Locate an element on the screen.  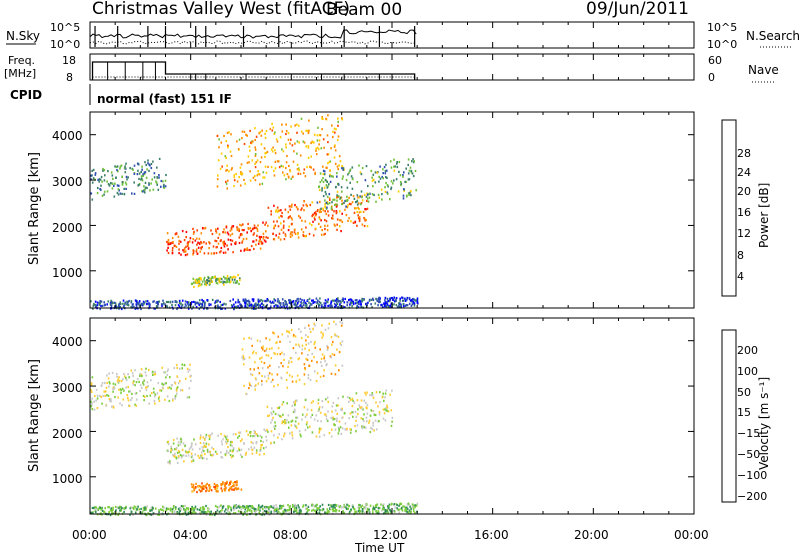
vel-cbar-tick-15: 15 is located at coordinates (744, 412).